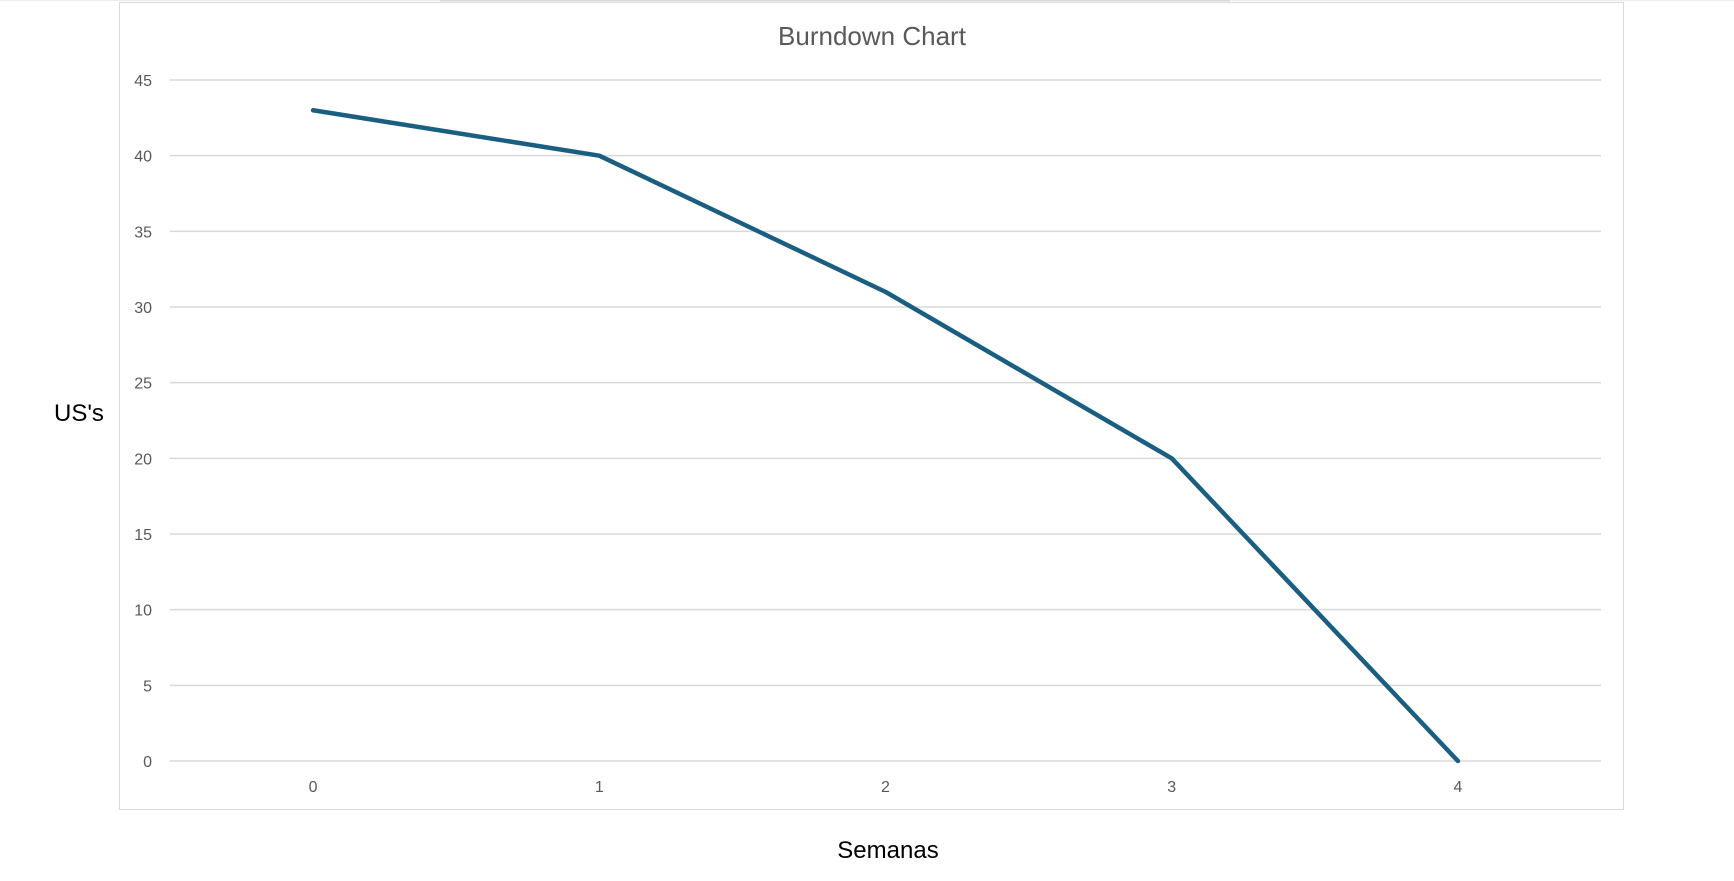  What do you see at coordinates (143, 157) in the screenshot?
I see `y-tick-label: 40` at bounding box center [143, 157].